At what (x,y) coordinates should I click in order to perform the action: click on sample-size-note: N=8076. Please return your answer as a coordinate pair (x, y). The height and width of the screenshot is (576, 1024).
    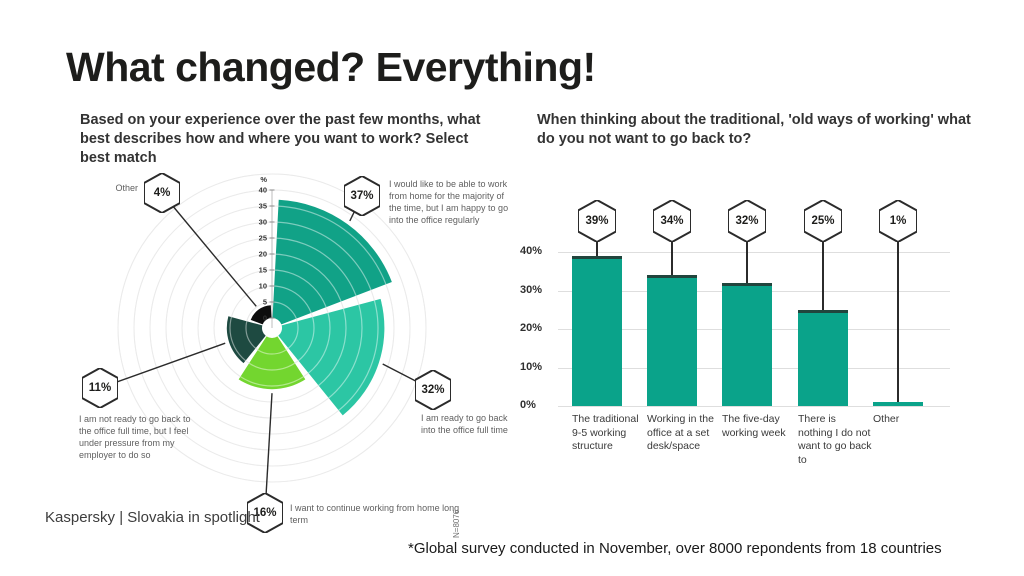
    Looking at the image, I should click on (456, 523).